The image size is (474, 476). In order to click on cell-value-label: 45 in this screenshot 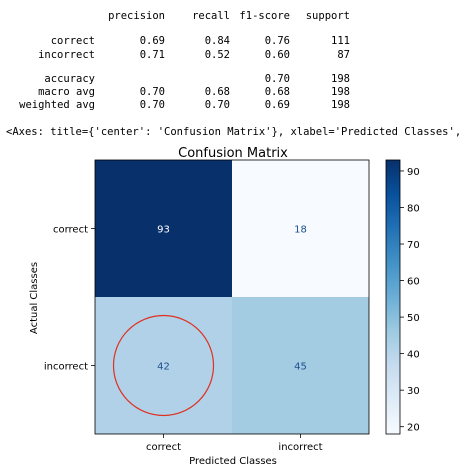, I will do `click(300, 367)`.